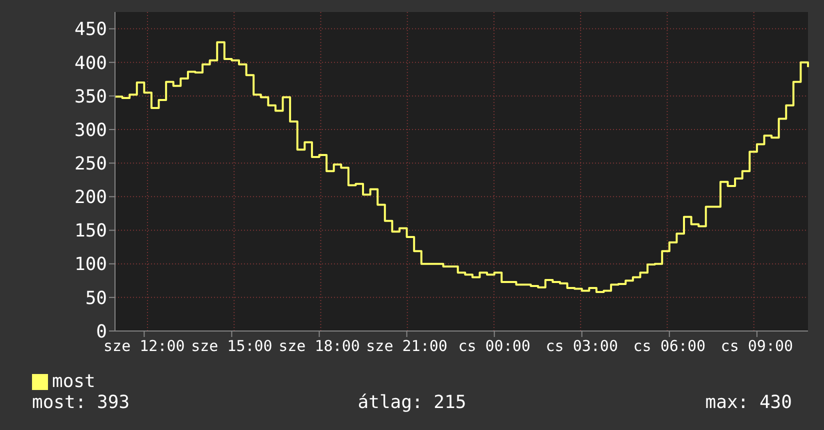 The width and height of the screenshot is (824, 430). What do you see at coordinates (74, 381) in the screenshot?
I see `legend-label: most` at bounding box center [74, 381].